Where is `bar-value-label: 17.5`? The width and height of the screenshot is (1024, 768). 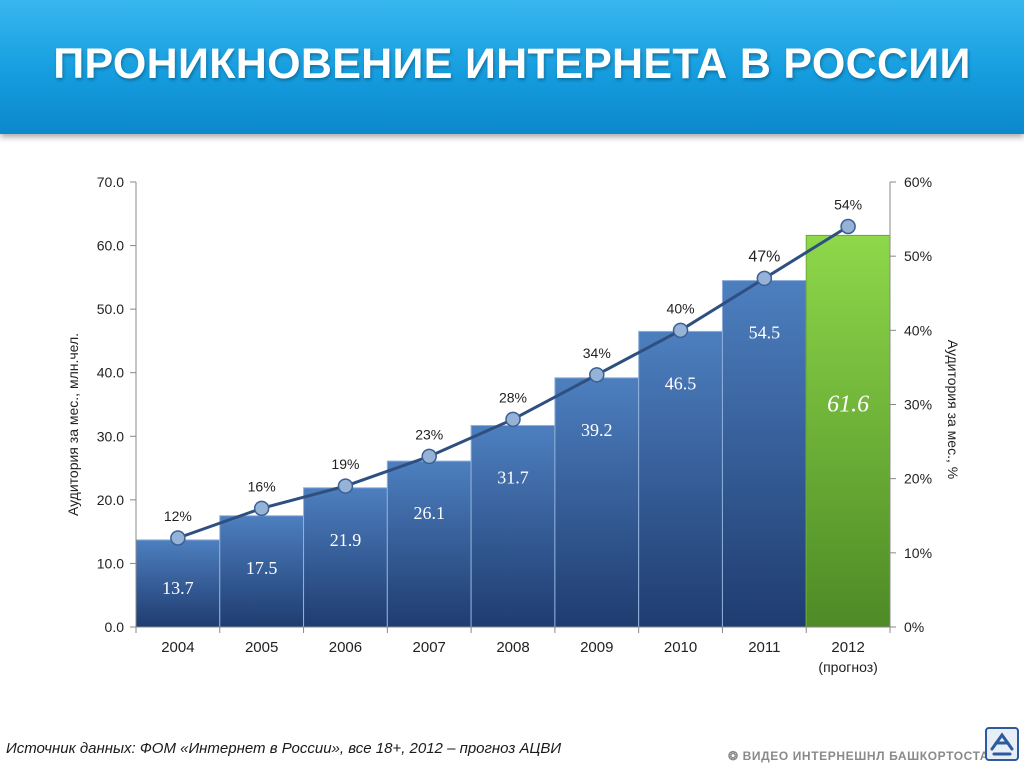
bar-value-label: 17.5 is located at coordinates (262, 568).